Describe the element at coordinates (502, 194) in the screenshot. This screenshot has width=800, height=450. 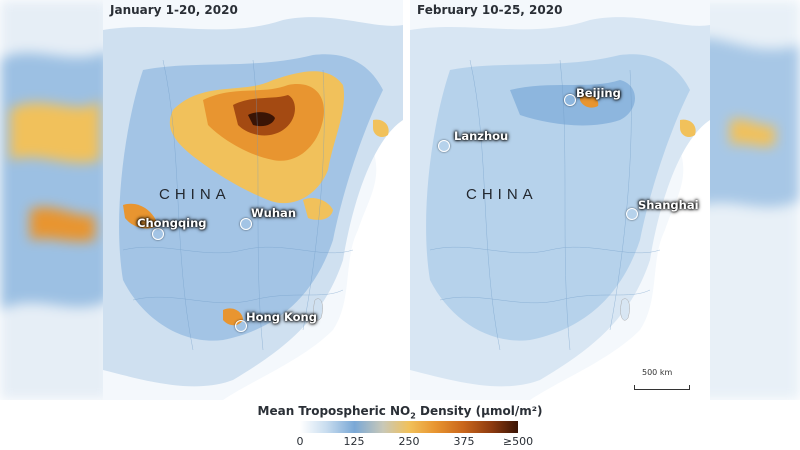
I see `country-label-china-right: CHINA` at that location.